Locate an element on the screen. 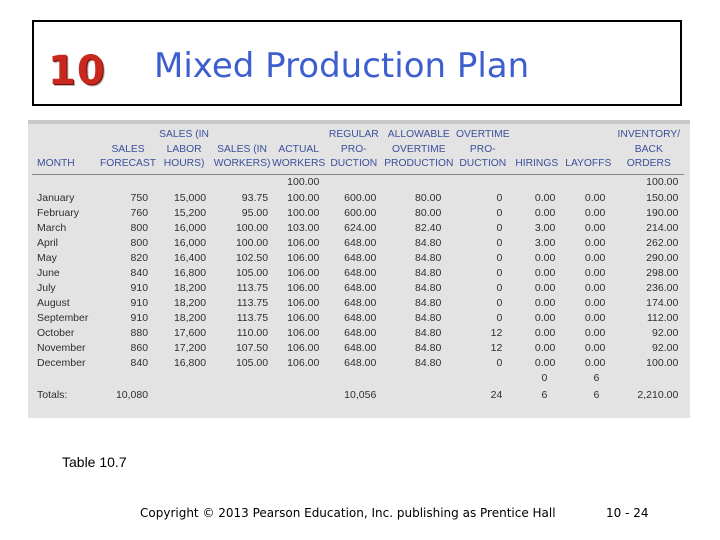 This screenshot has height=540, width=720. value-cell: 92.00 is located at coordinates (665, 332).